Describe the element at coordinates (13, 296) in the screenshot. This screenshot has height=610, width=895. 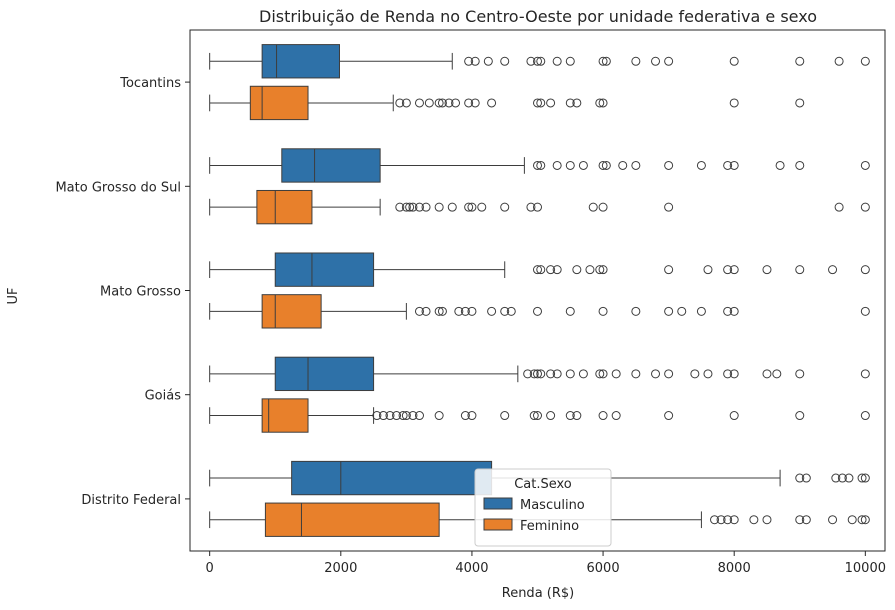
I see `y-axis-label: UF` at that location.